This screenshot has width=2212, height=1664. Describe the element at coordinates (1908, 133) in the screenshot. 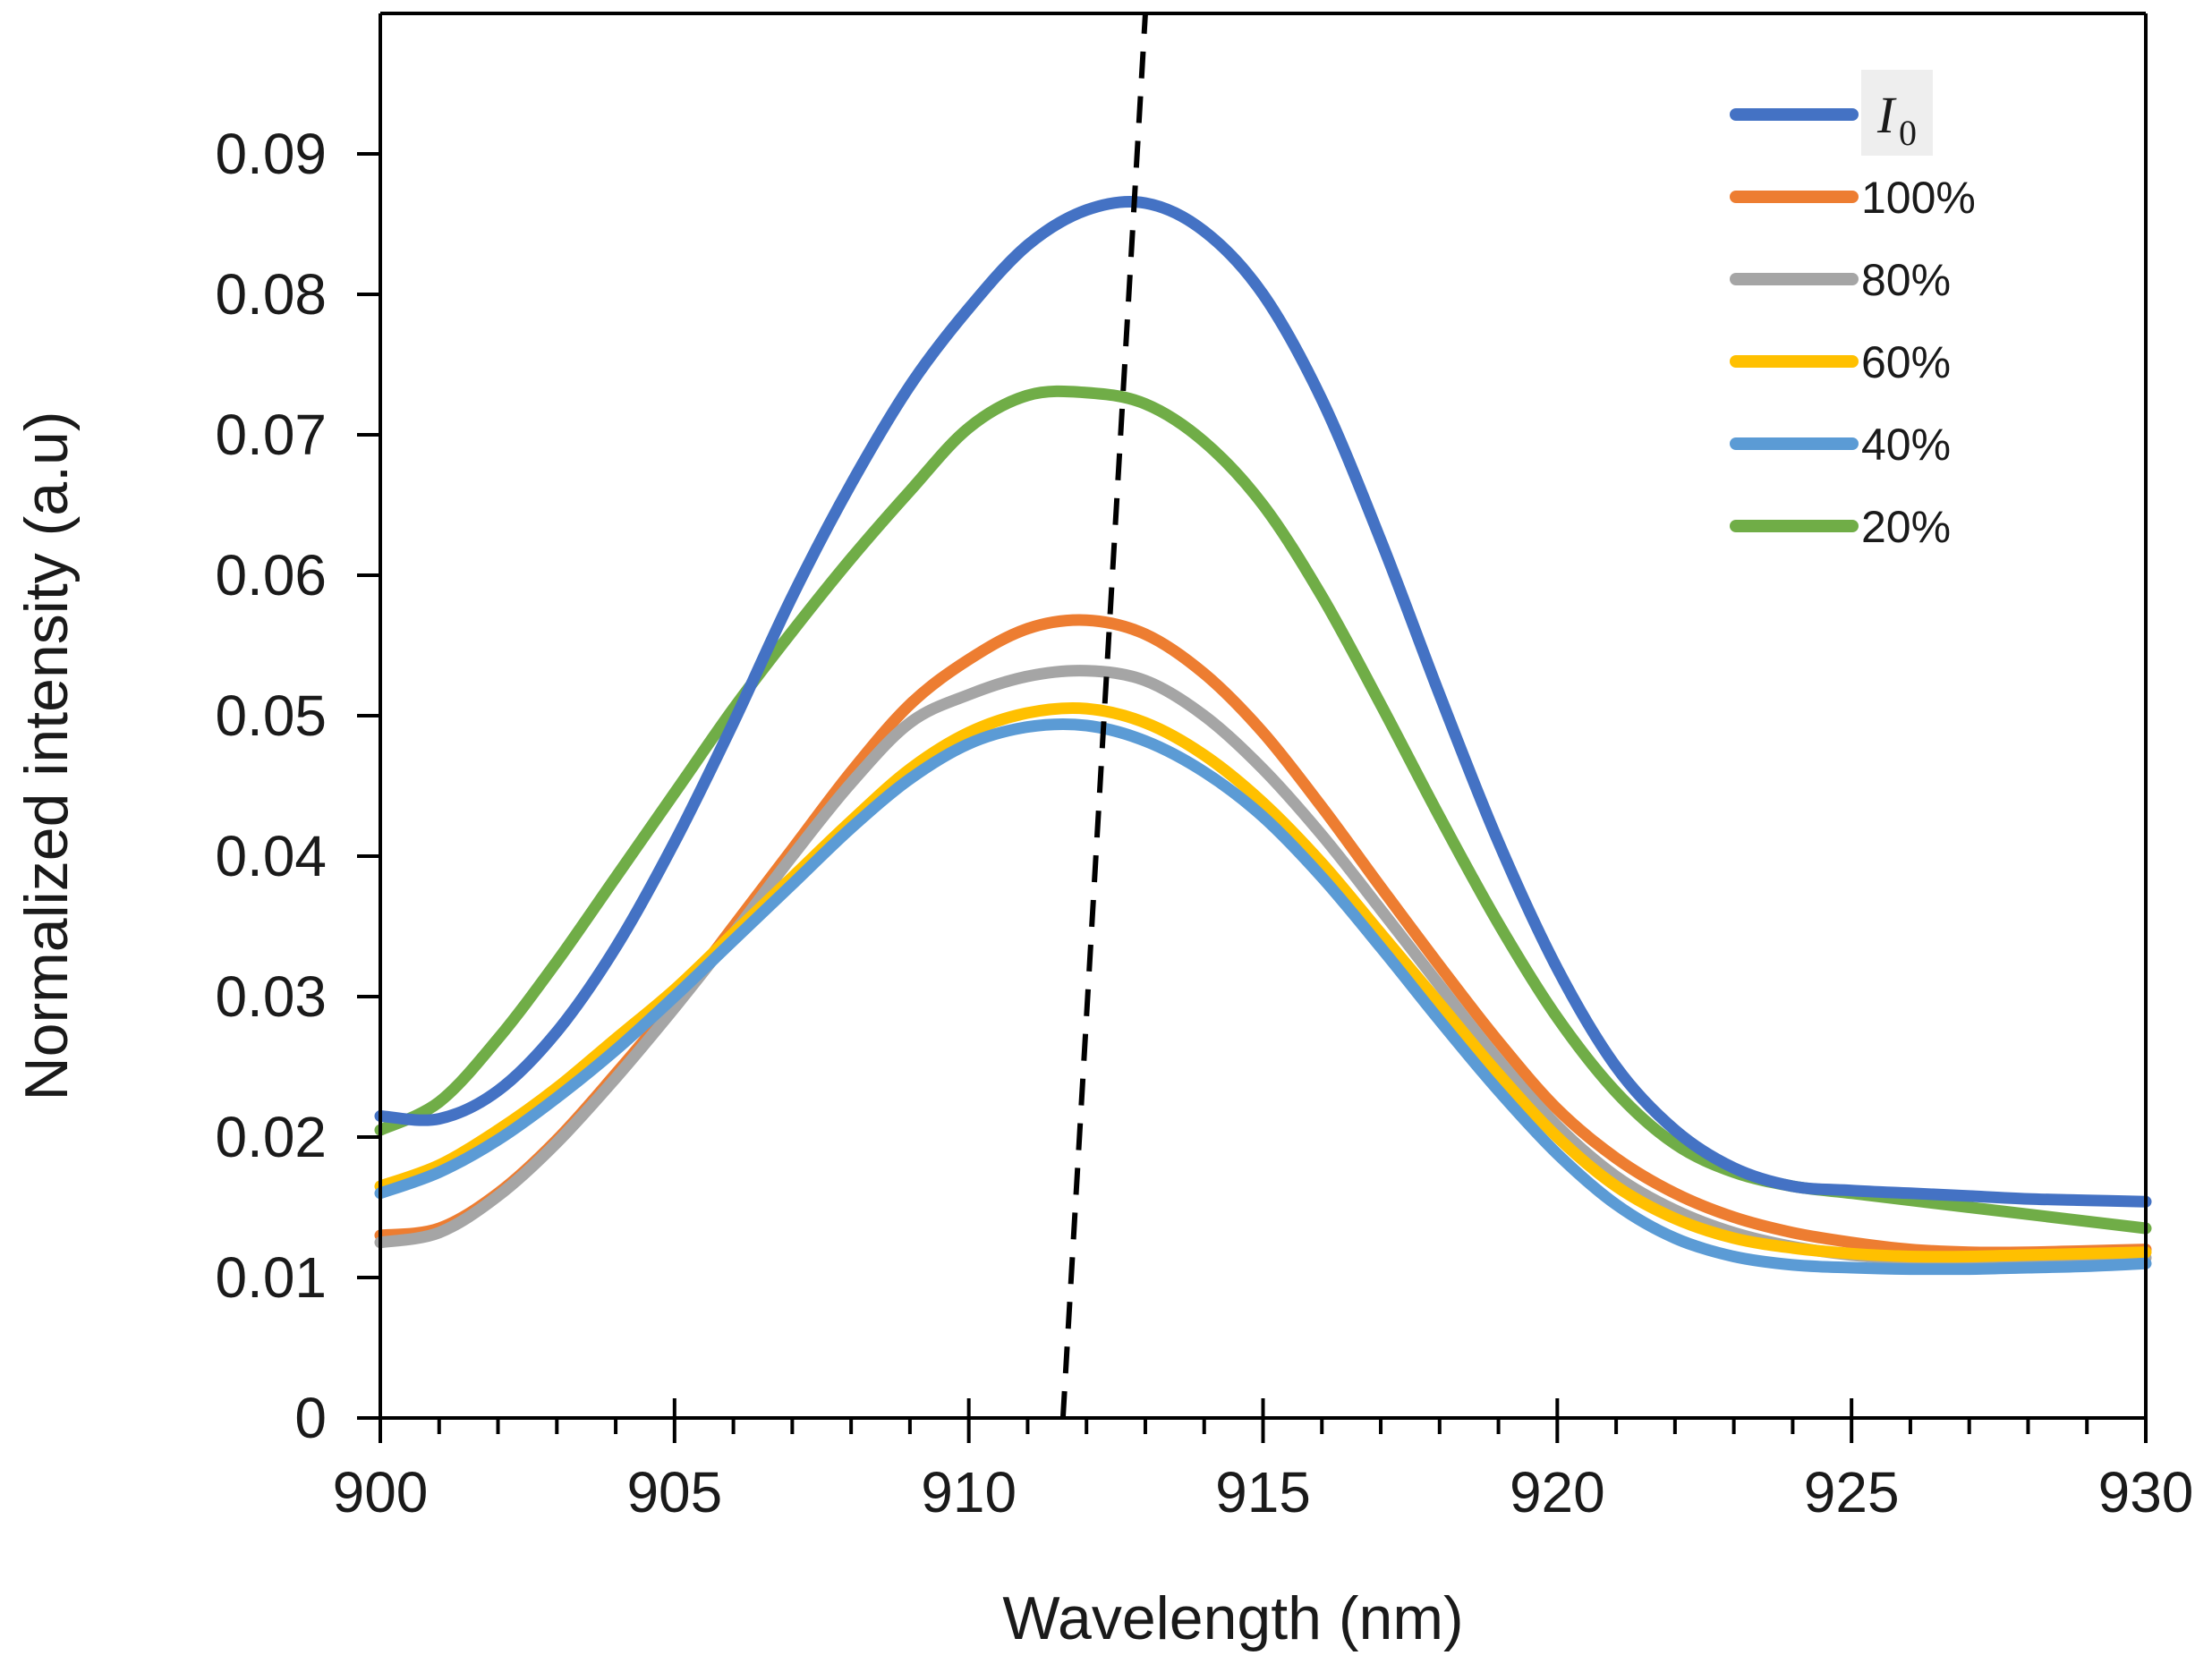

I see `legend-label-sub: 0` at that location.